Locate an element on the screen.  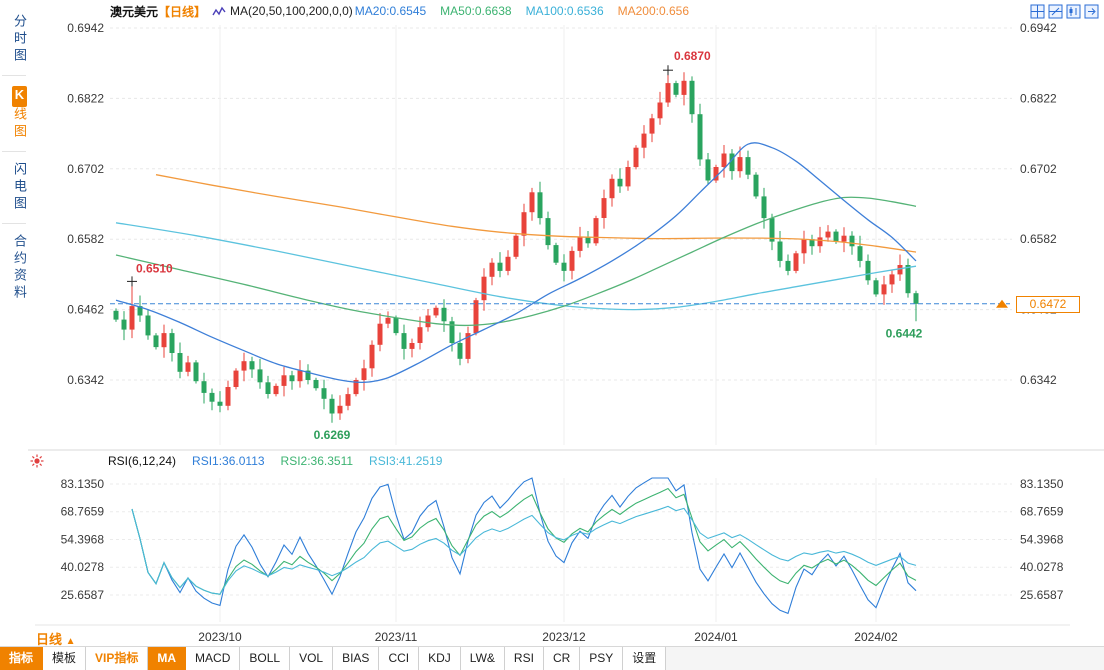
quad-pane-icon is located at coordinates (1037, 11).